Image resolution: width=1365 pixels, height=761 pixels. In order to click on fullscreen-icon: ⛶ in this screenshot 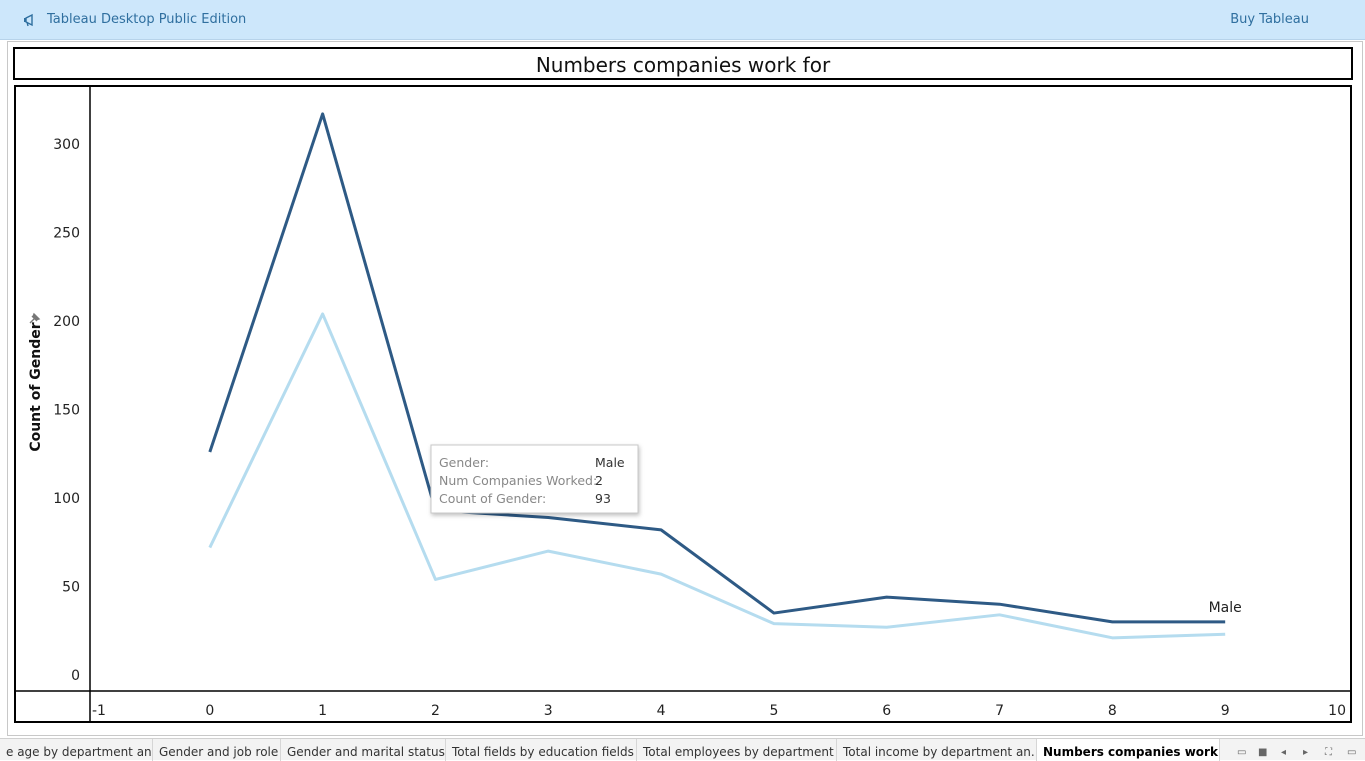, I will do `click(1328, 752)`.